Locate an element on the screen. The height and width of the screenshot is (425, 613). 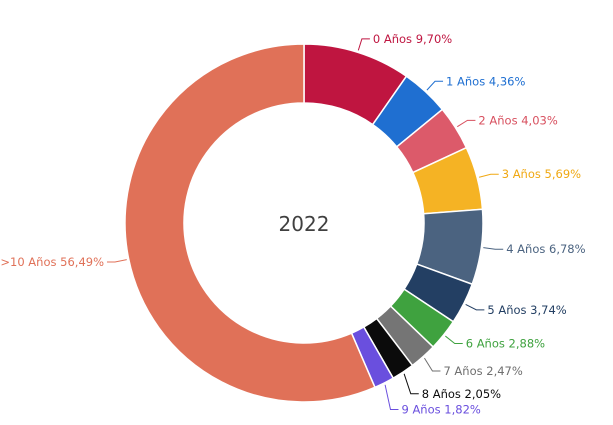
slice-label-7: 7 Años 2,47% is located at coordinates (482, 371).